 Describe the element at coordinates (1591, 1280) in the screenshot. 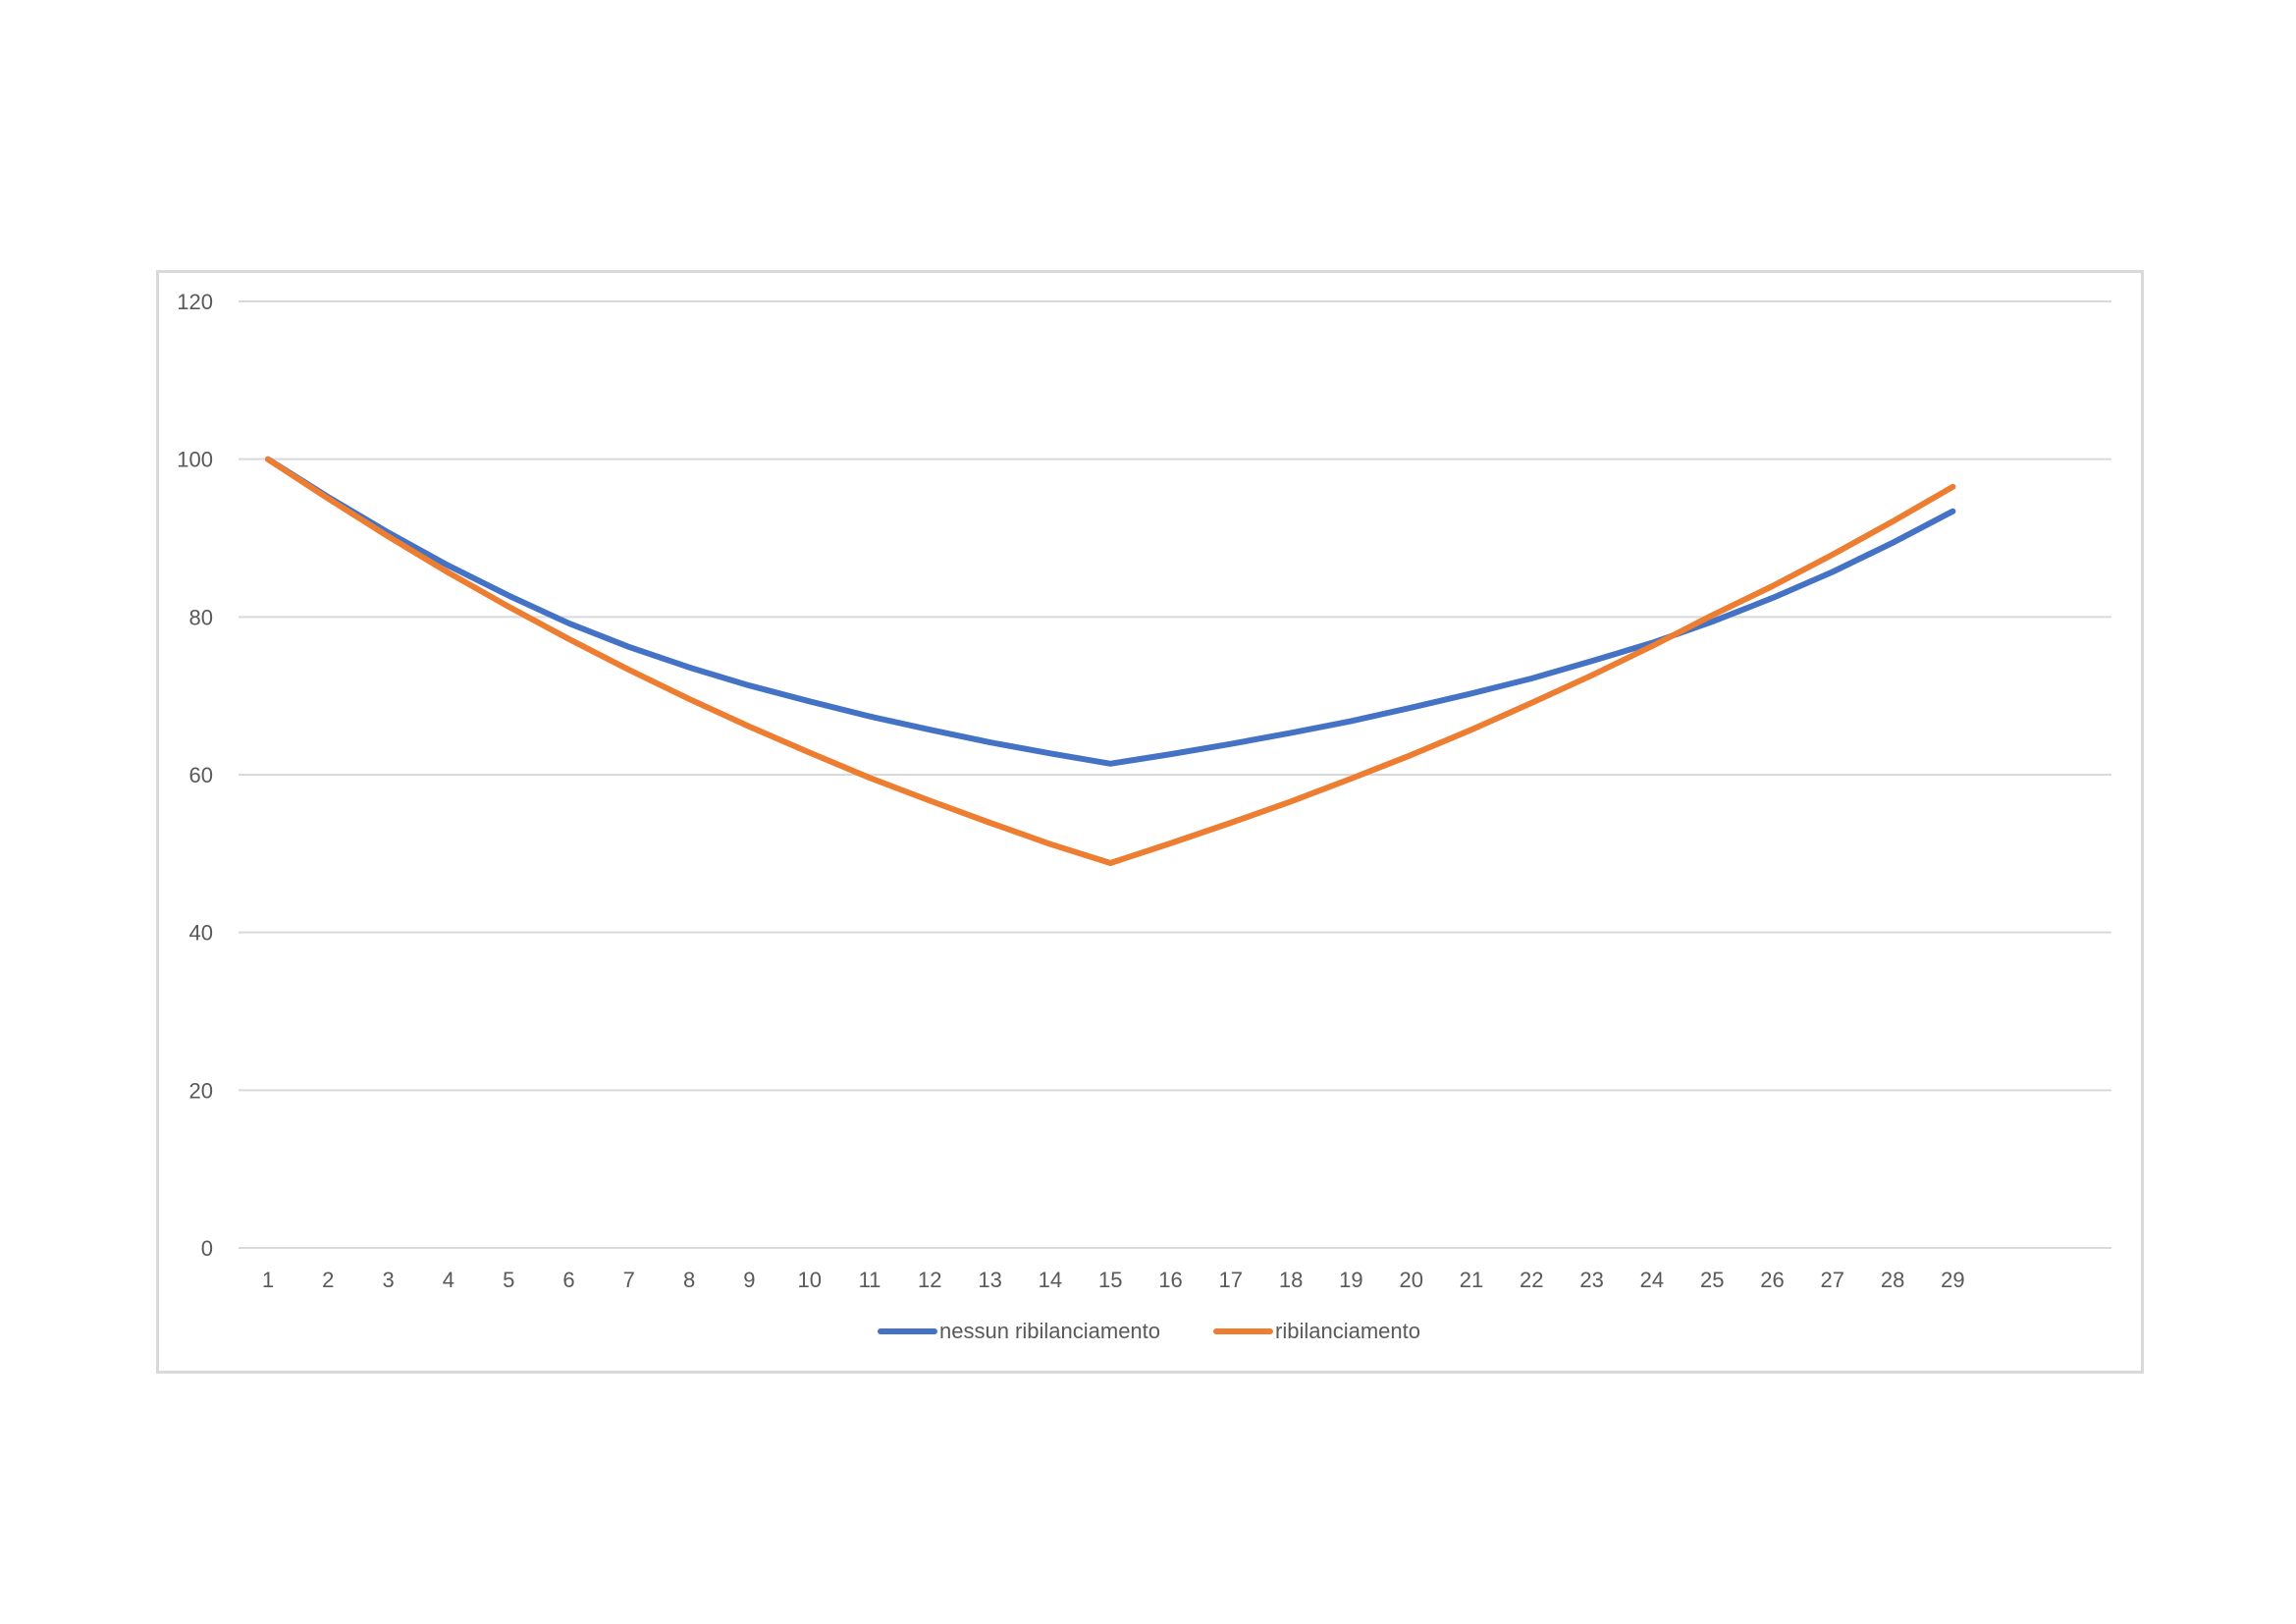

I see `x-tick-label: 23` at that location.